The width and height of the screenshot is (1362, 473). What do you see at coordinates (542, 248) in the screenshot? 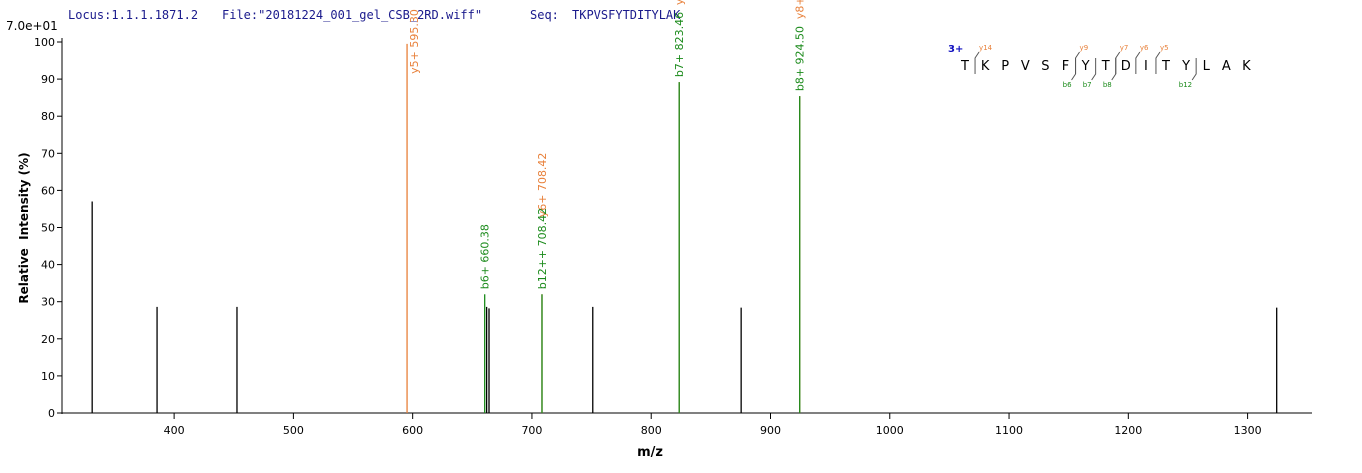
I see `peak-label: b12++ 708.42` at bounding box center [542, 248].